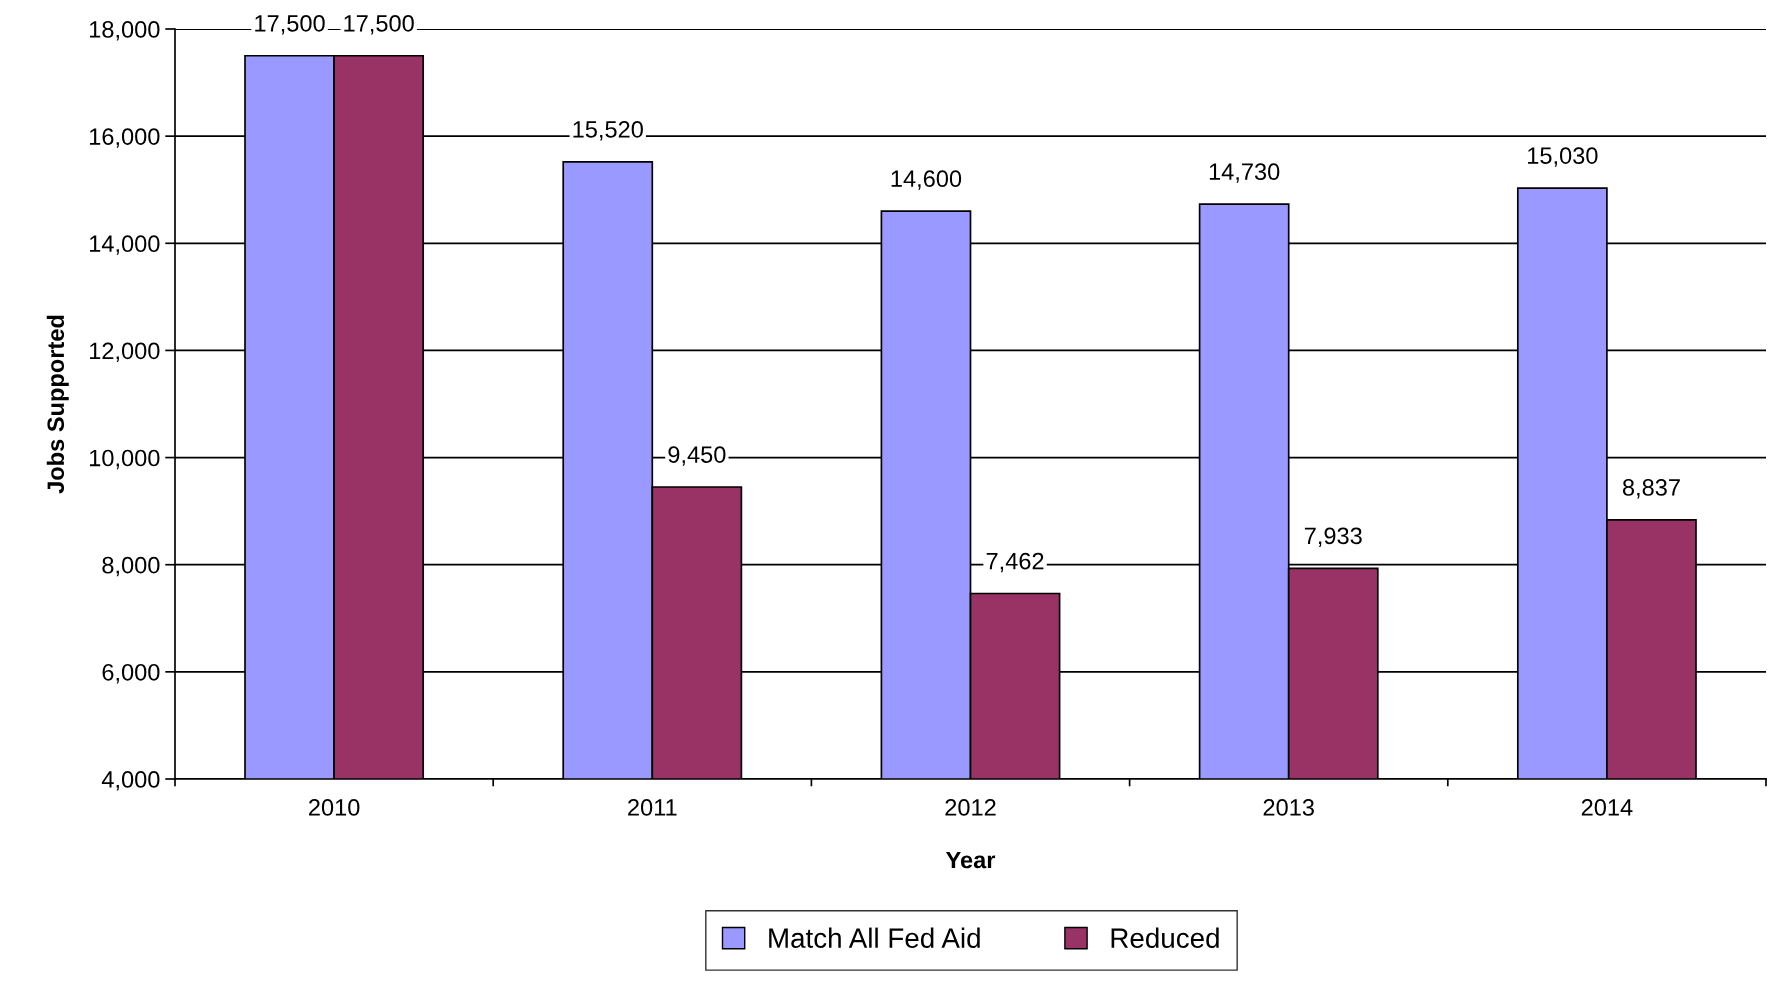 The height and width of the screenshot is (987, 1767). I want to click on y-tick-label: 12,000, so click(125, 352).